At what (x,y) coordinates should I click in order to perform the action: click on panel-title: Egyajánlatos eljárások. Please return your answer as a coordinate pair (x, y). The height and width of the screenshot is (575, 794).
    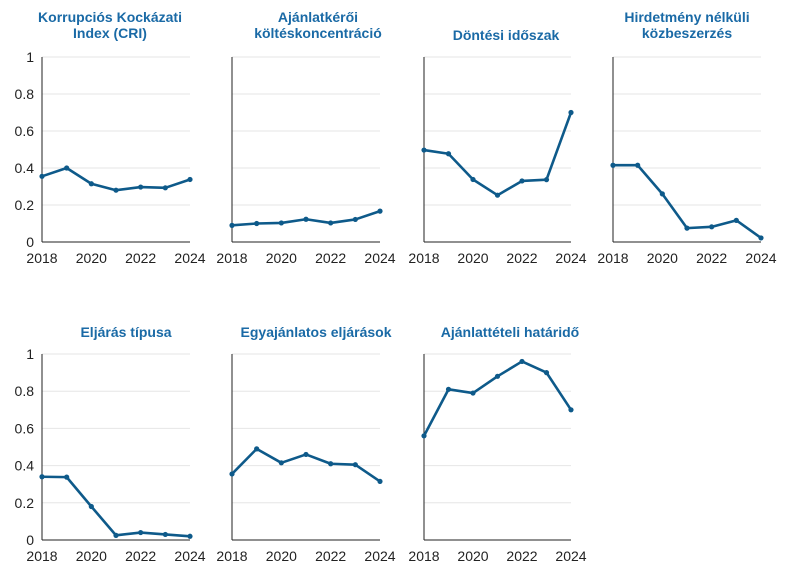
    Looking at the image, I should click on (316, 332).